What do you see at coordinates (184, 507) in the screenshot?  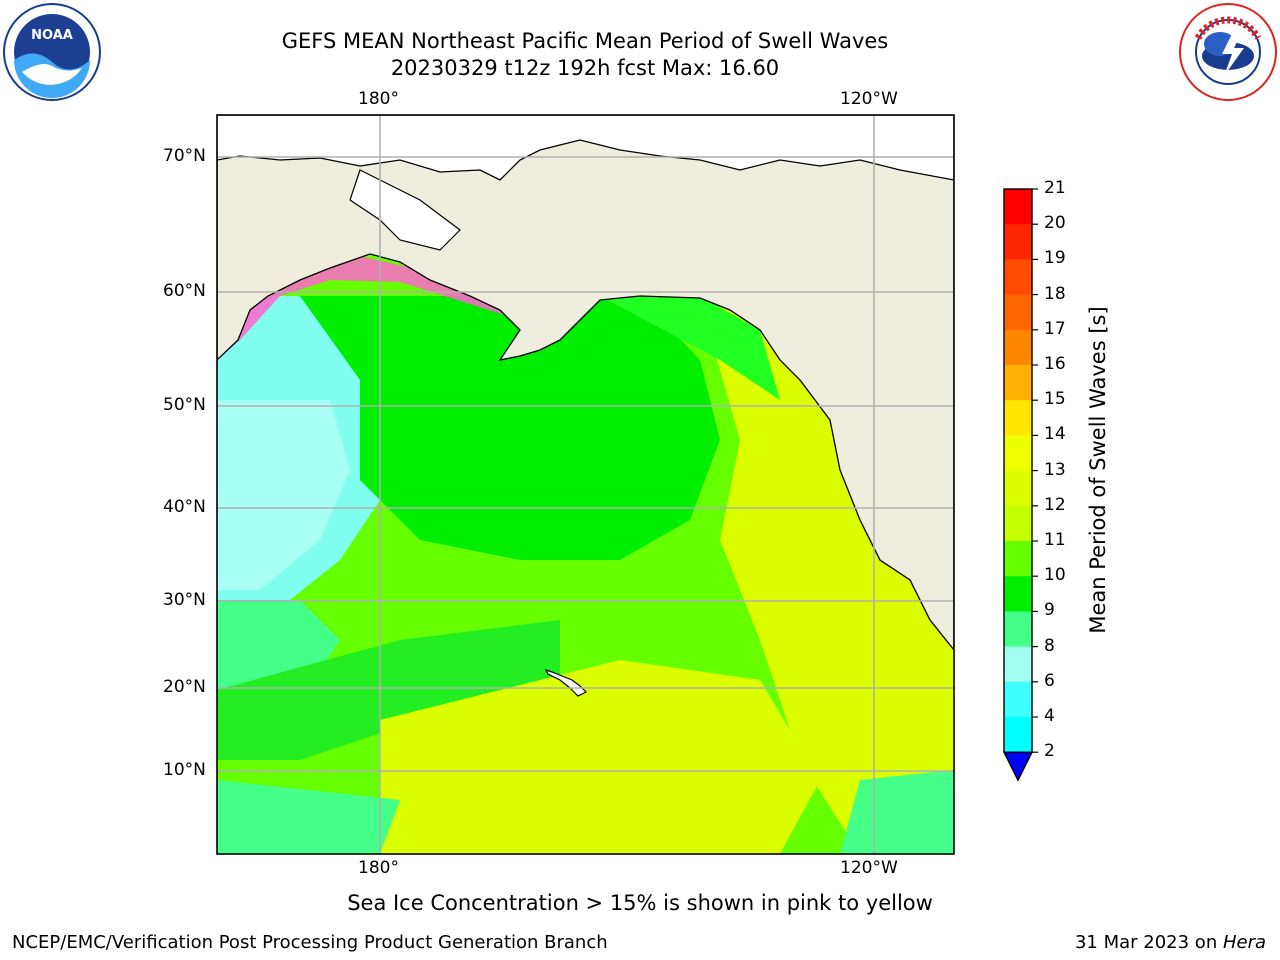 I see `lat-label-40: 40°N` at bounding box center [184, 507].